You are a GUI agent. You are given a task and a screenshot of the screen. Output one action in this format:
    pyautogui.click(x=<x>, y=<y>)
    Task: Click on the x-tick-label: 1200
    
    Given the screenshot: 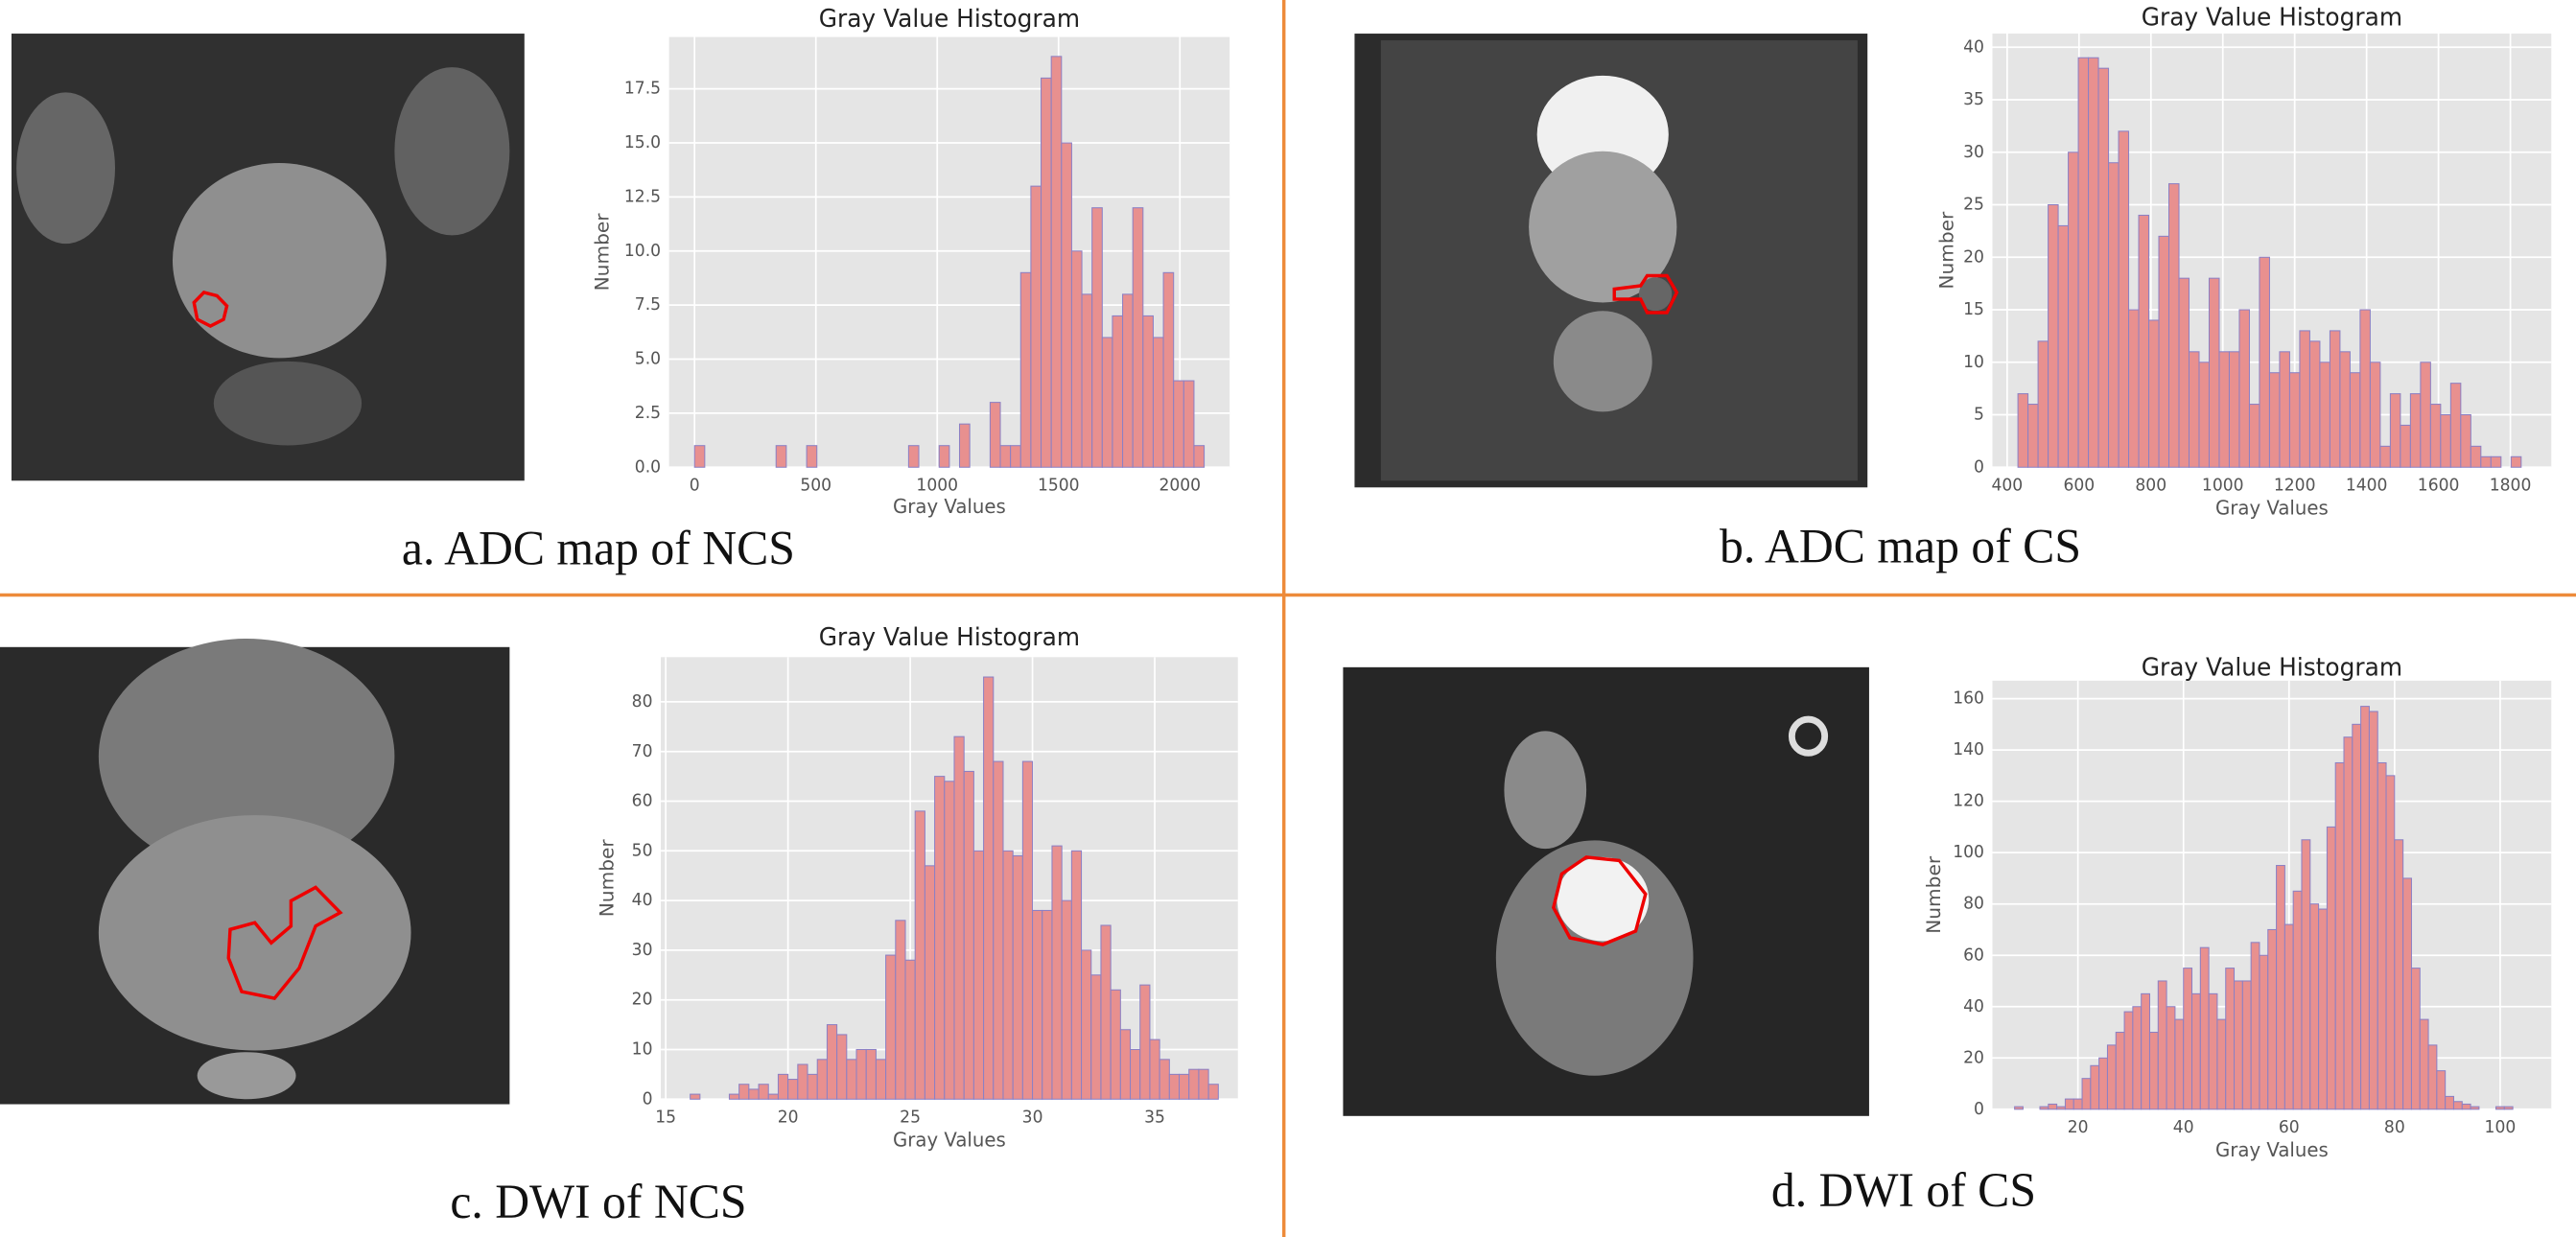 What is the action you would take?
    pyautogui.click(x=2295, y=486)
    